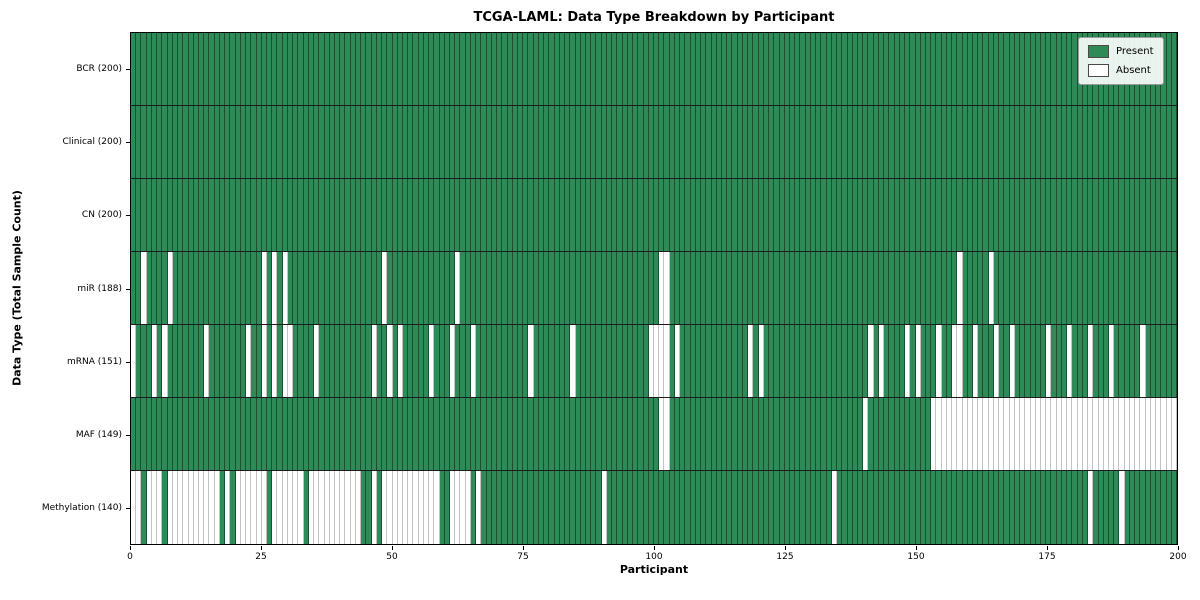 The width and height of the screenshot is (1200, 600). I want to click on heatmap-row-MAF, so click(654, 434).